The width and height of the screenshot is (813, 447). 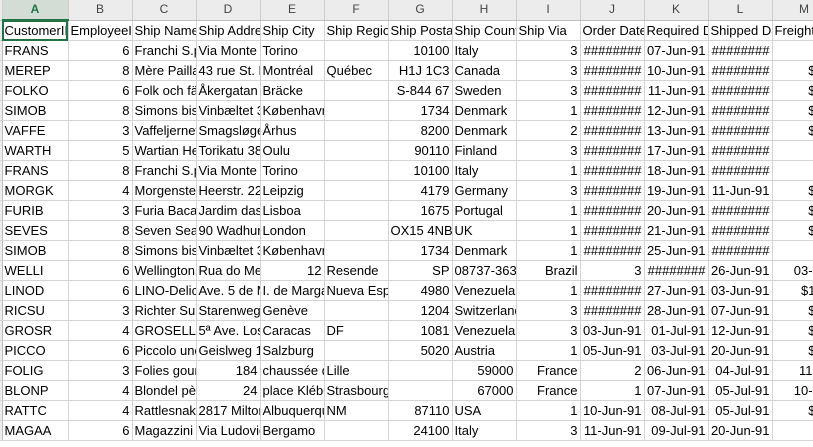 I want to click on table-cell: 25-Jun-91, so click(x=676, y=250).